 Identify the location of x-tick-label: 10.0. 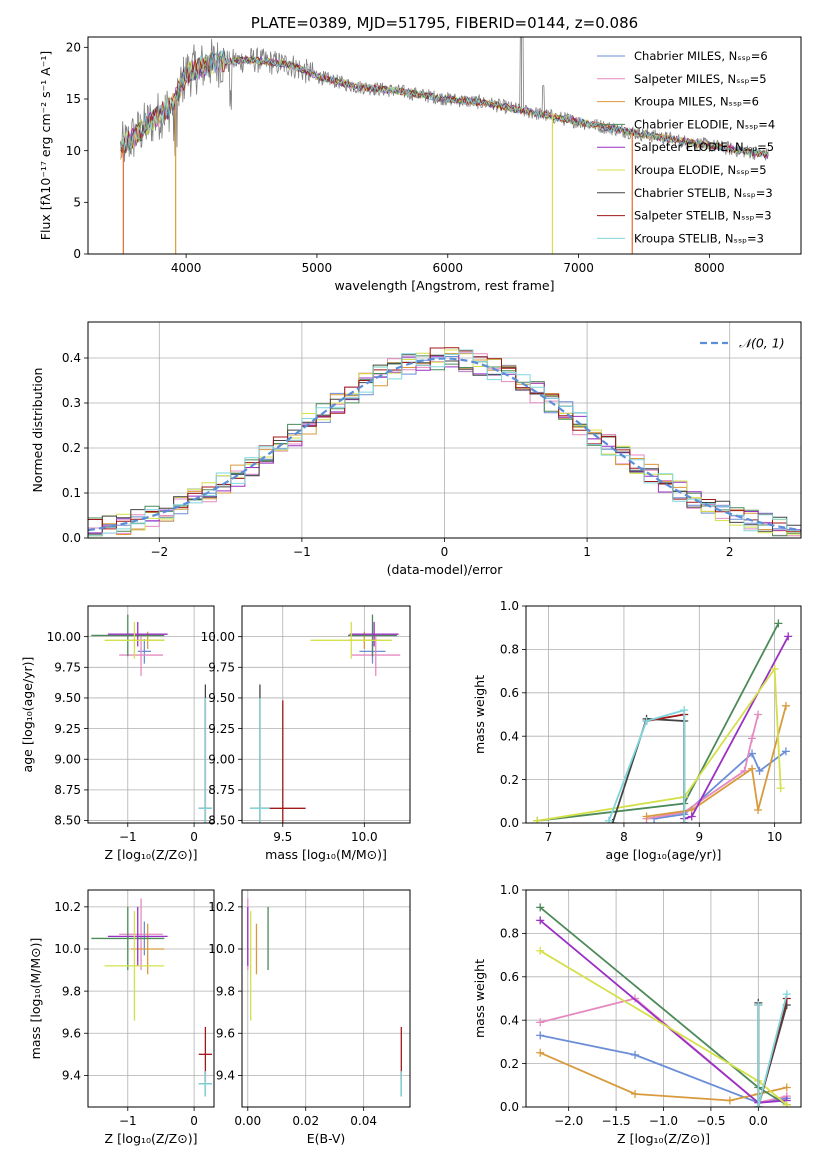
(364, 837).